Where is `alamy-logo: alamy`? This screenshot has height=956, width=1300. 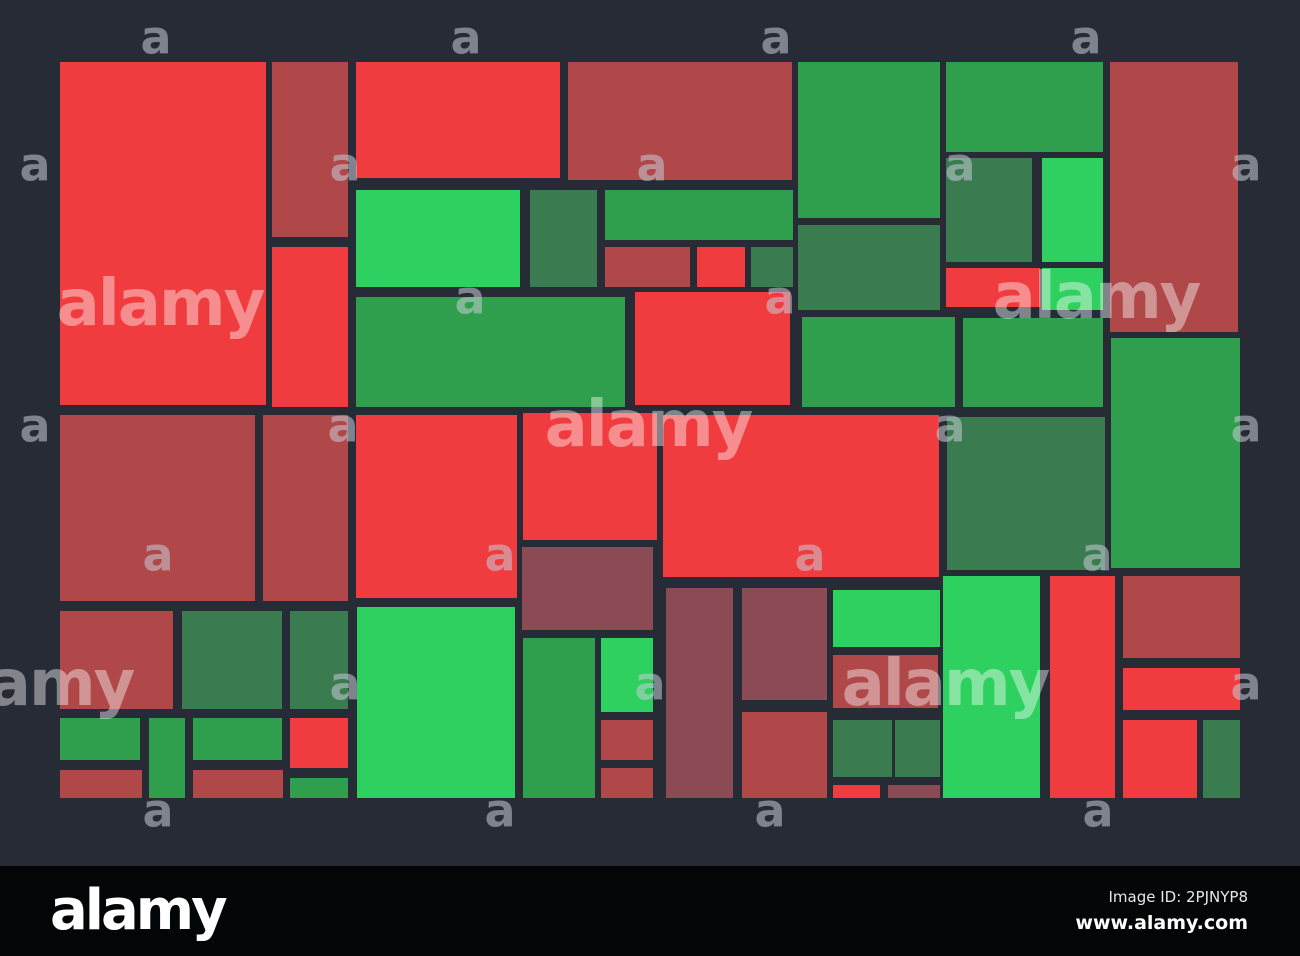
alamy-logo: alamy is located at coordinates (139, 910).